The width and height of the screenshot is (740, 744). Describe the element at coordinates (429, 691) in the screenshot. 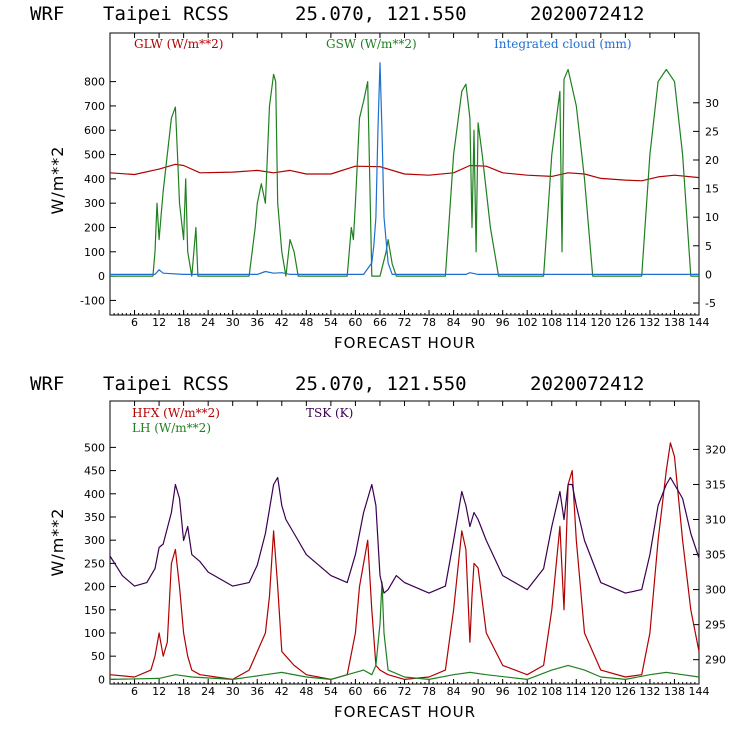

I see `panel2-xtick-label: 78` at that location.